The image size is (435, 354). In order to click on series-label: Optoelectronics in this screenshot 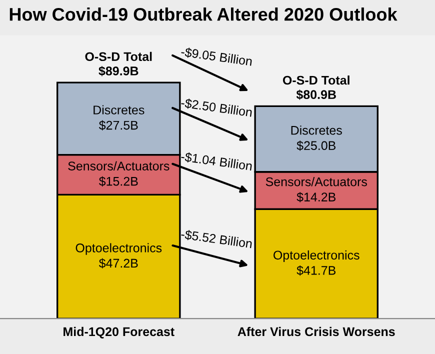, I will do `click(119, 249)`.